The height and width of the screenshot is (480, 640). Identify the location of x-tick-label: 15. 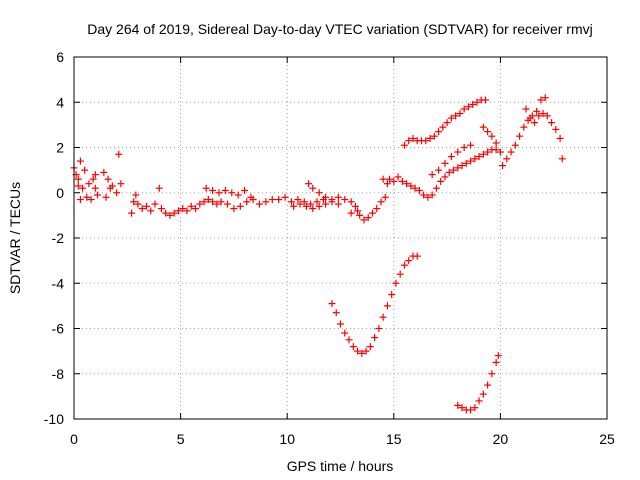
(394, 439).